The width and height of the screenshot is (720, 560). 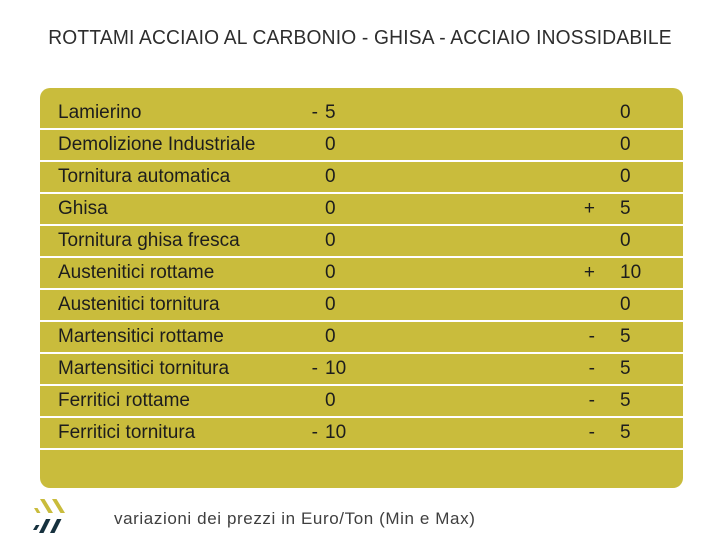 I want to click on table-row: Demolizione Industriale 0 0, so click(x=361, y=146).